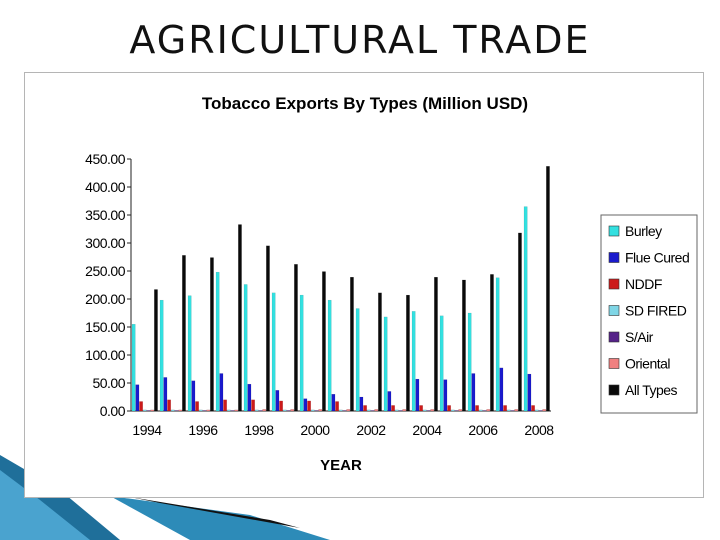  What do you see at coordinates (176, 411) in the screenshot?
I see `bar-s-air-1995` at bounding box center [176, 411].